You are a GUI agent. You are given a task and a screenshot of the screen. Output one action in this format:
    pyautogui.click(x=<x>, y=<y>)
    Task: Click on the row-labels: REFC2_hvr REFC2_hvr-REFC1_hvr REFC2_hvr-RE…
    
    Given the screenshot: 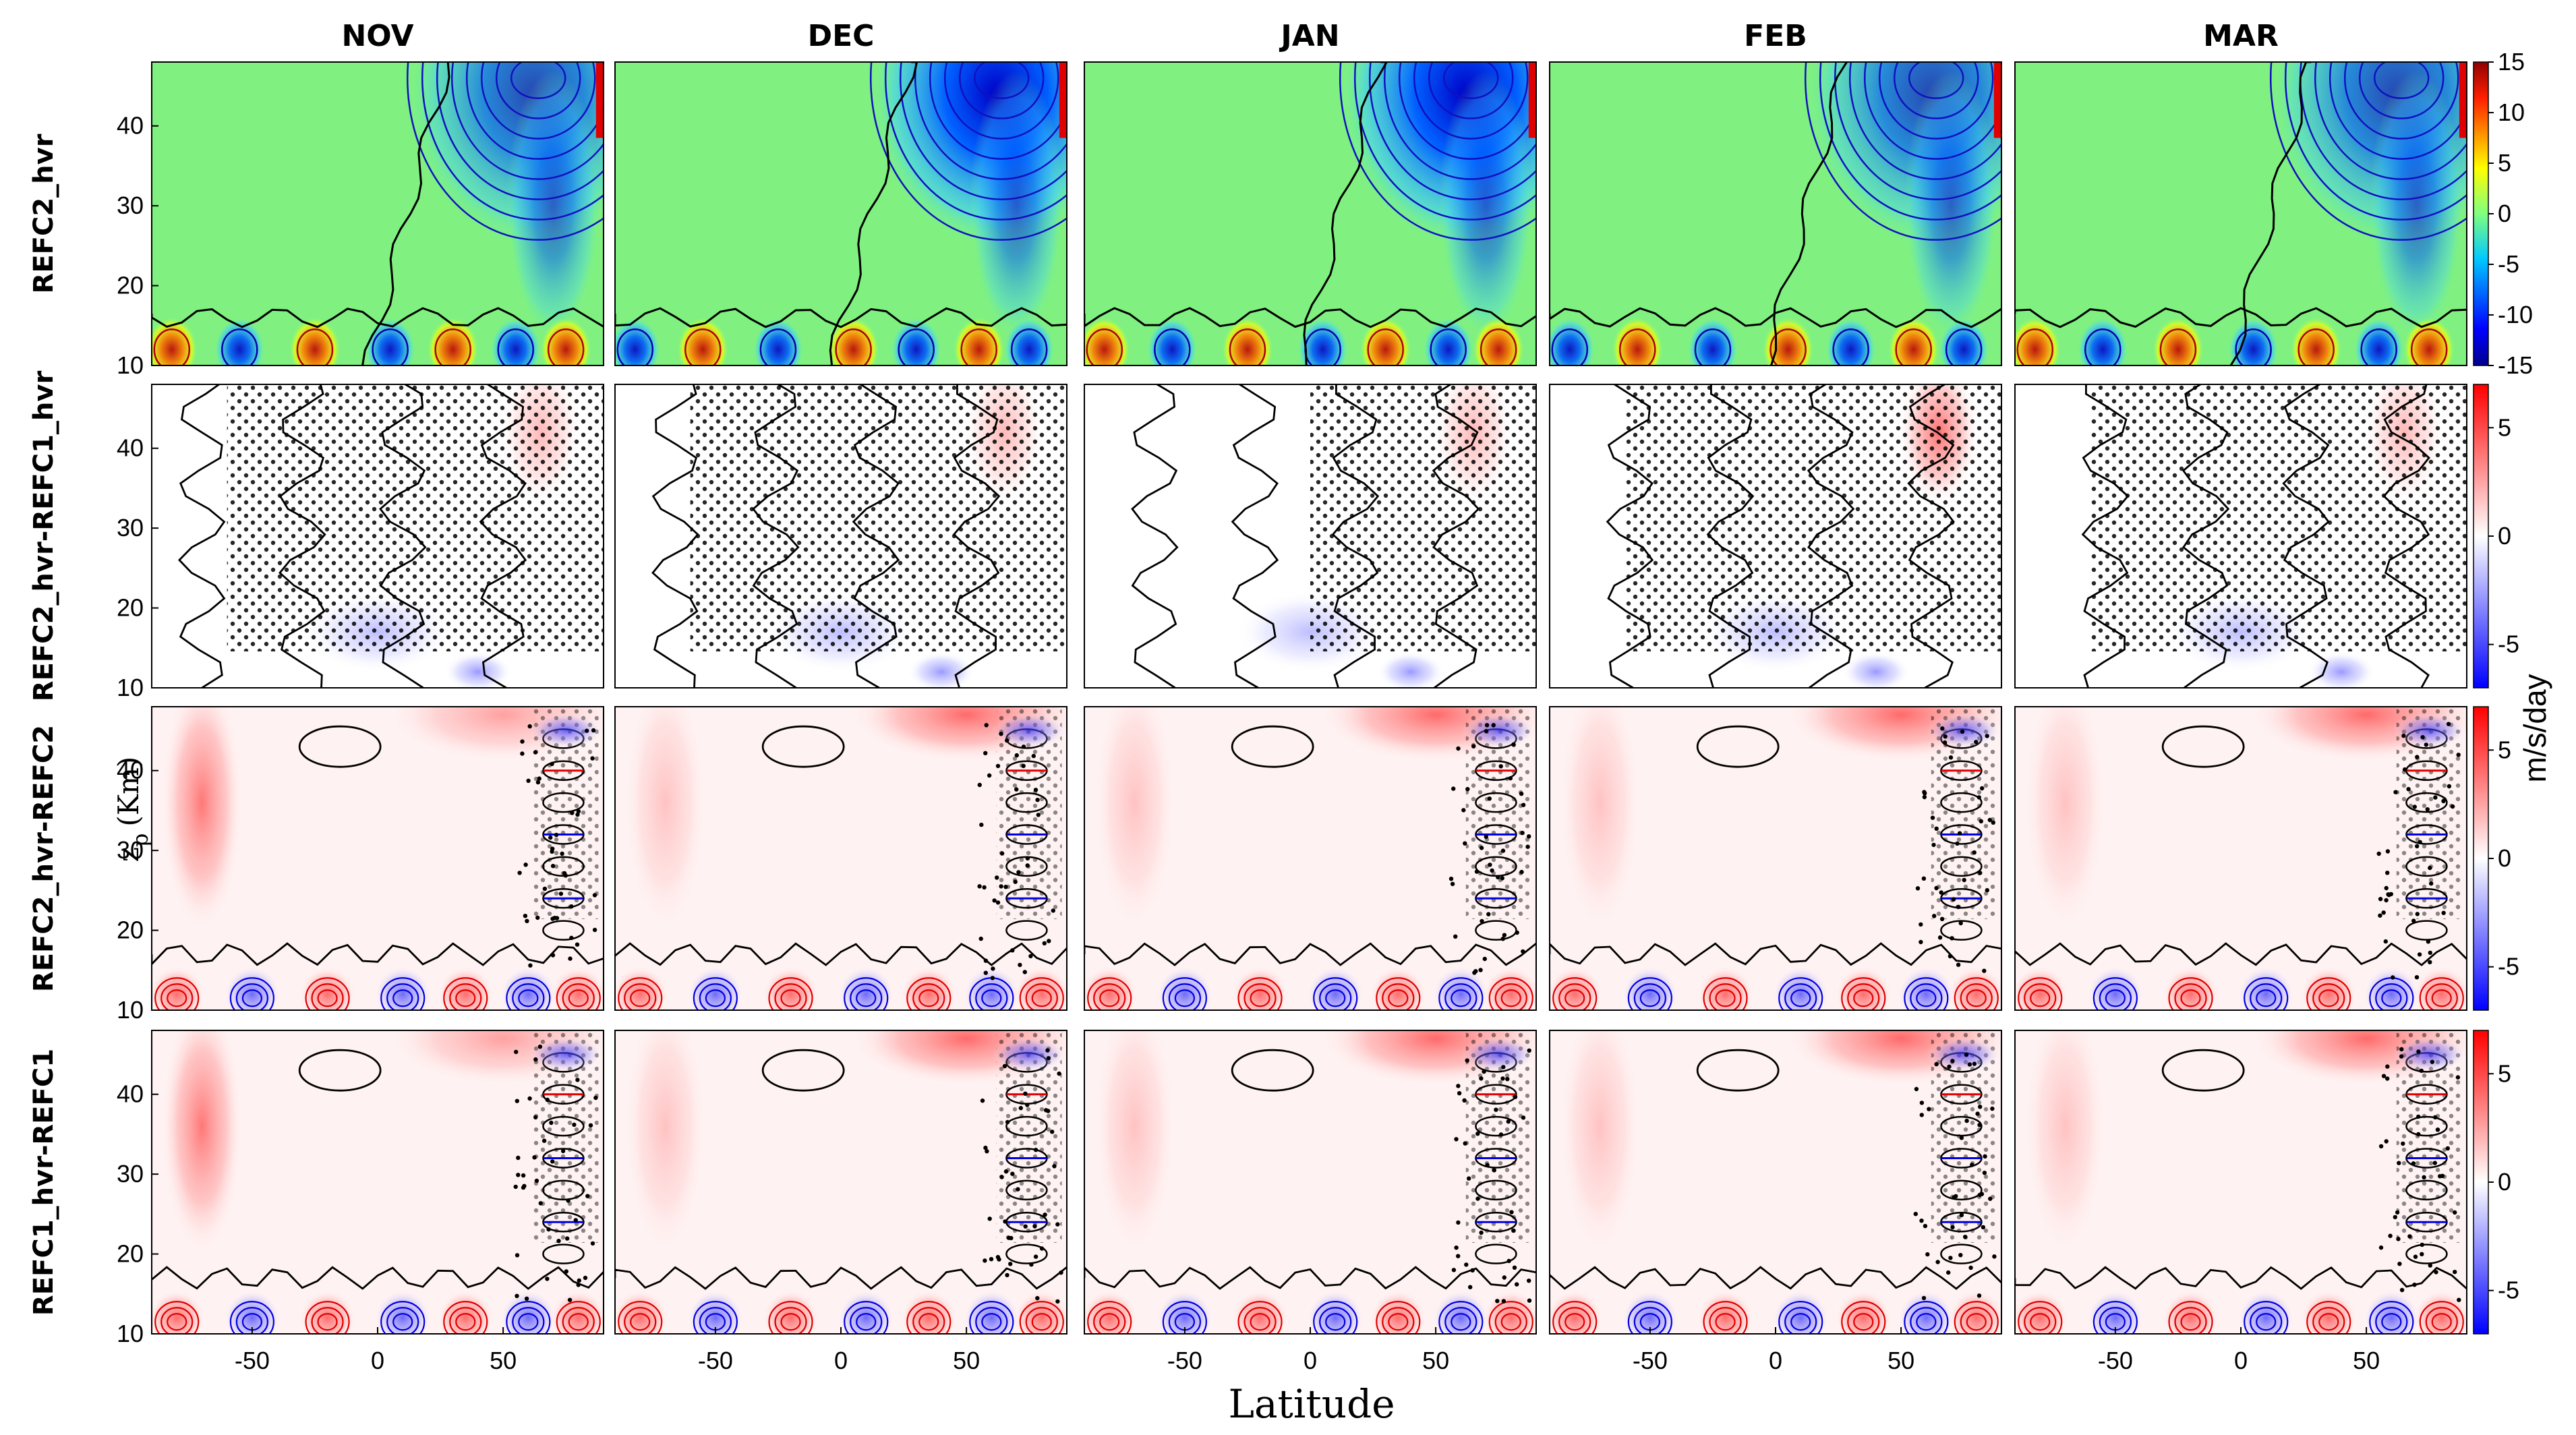 What is the action you would take?
    pyautogui.click(x=43, y=725)
    